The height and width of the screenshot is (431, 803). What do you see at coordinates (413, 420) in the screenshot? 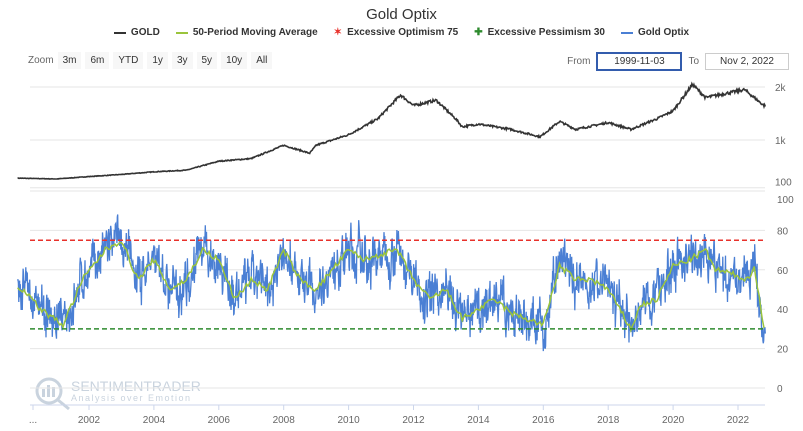
I see `x-axis-tick-label: 2012` at bounding box center [413, 420].